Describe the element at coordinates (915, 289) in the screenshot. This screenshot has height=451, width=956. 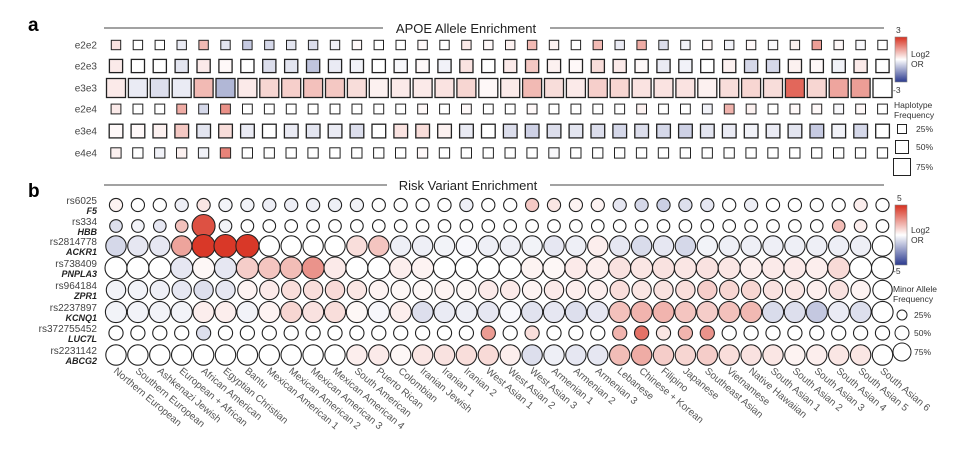
I see `legend-b-size-title-line1: Minor Allele` at that location.